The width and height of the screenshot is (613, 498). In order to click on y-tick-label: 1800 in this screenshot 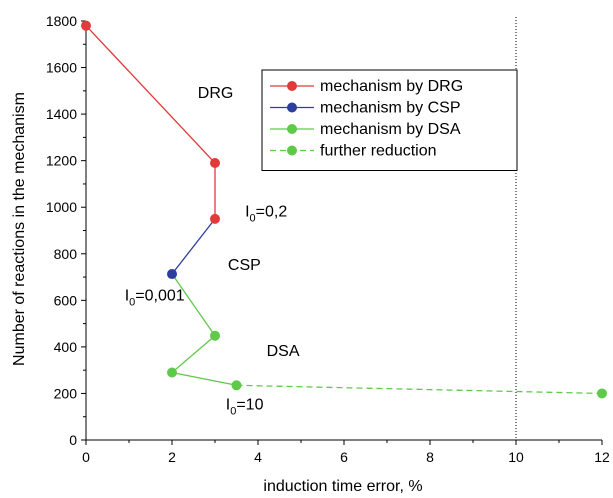, I will do `click(61, 21)`.